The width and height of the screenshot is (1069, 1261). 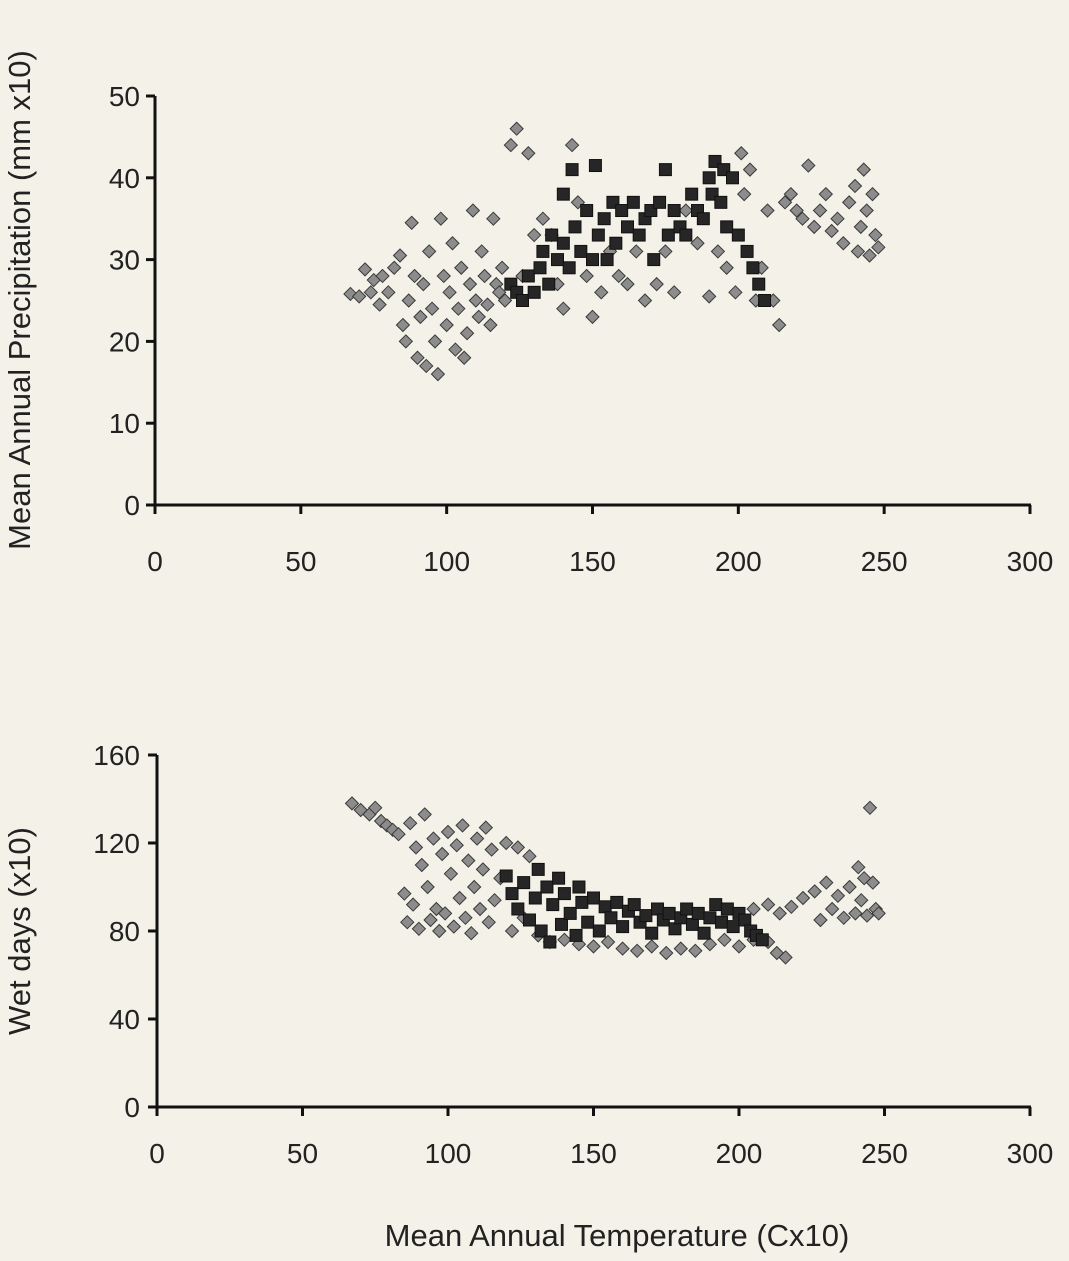 What do you see at coordinates (300, 561) in the screenshot?
I see `x-tick-label: 50` at bounding box center [300, 561].